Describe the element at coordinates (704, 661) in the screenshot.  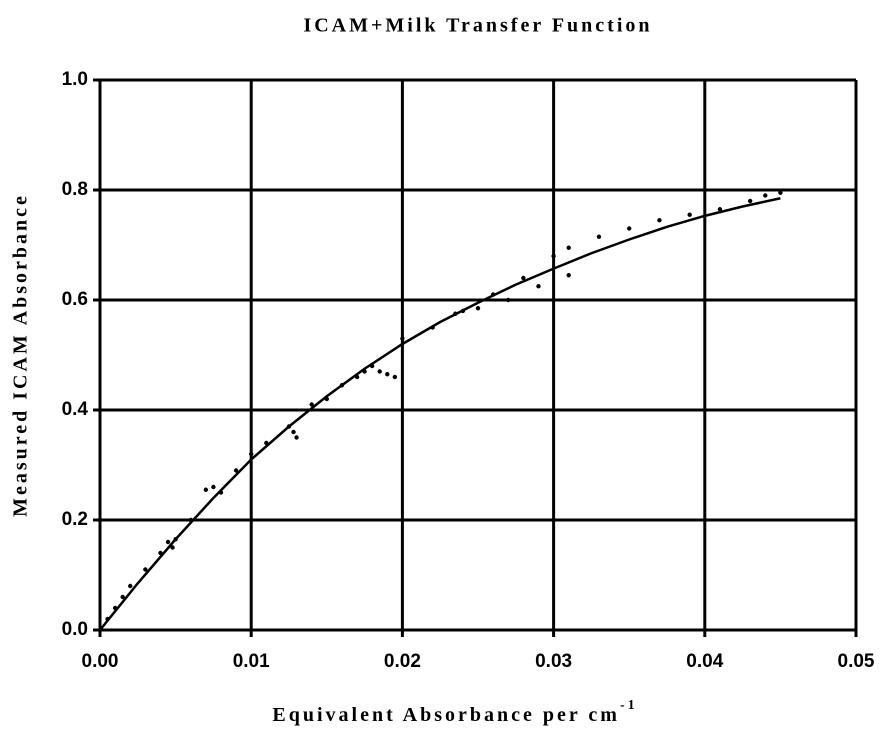
I see `x-tick-label: 0.04` at that location.